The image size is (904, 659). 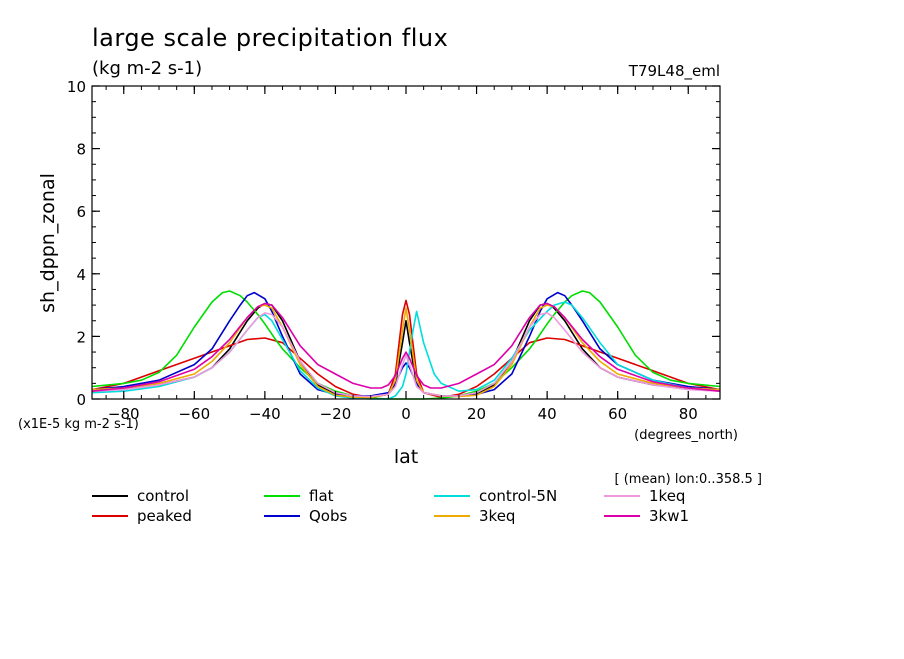 I want to click on series-line-peaked, so click(x=406, y=349).